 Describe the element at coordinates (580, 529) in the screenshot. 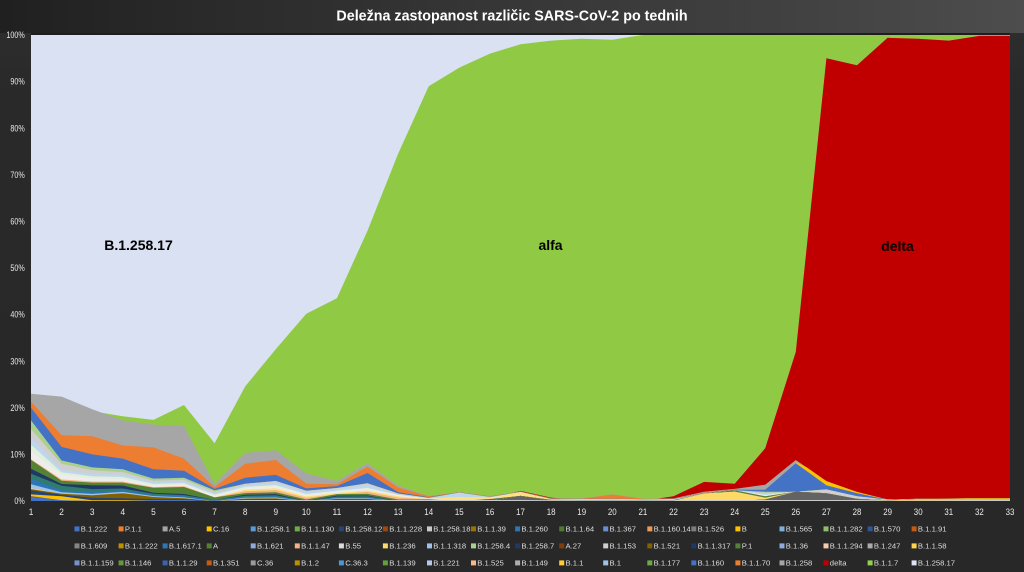

I see `svg-text: B.1.1.64` at that location.